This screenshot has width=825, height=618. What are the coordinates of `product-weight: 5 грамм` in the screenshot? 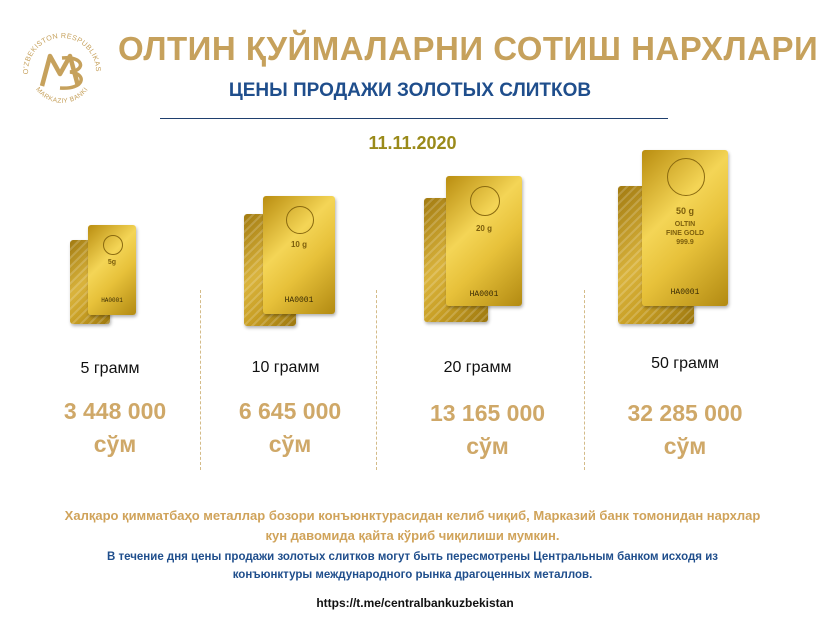 It's located at (110, 368).